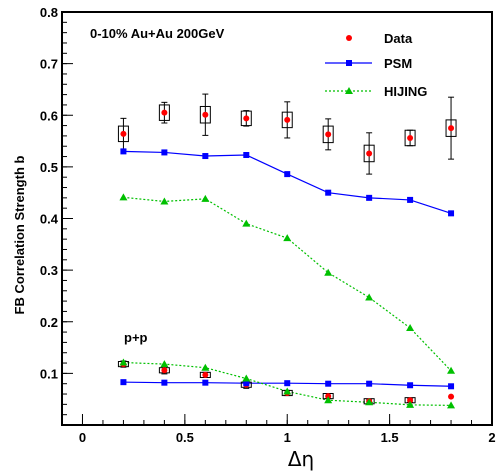 The width and height of the screenshot is (500, 471). I want to click on y-tick-label: 0.1, so click(49, 373).